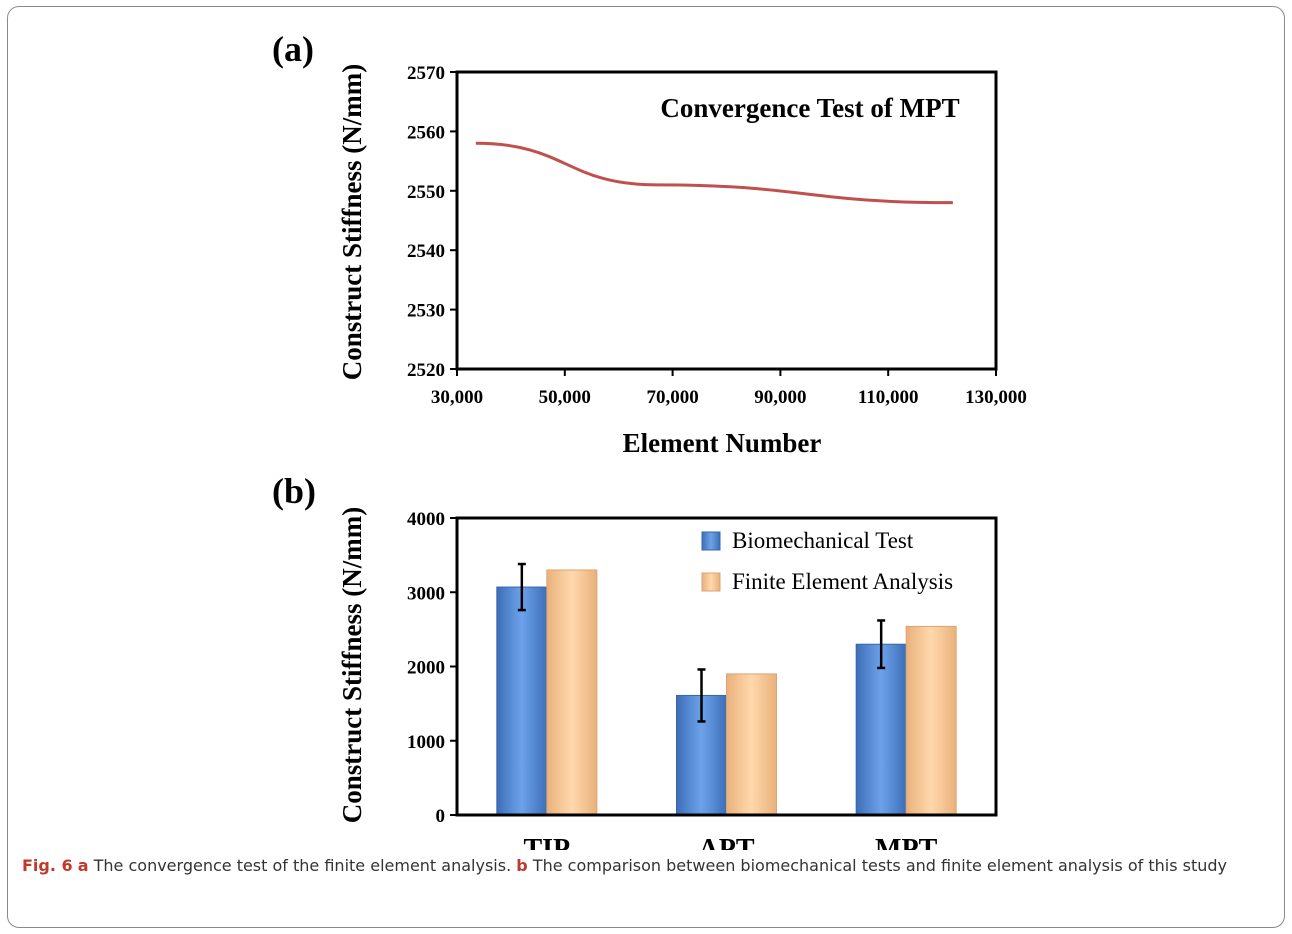 This screenshot has height=934, width=1292. Describe the element at coordinates (426, 132) in the screenshot. I see `y-tick-label: 2560` at that location.